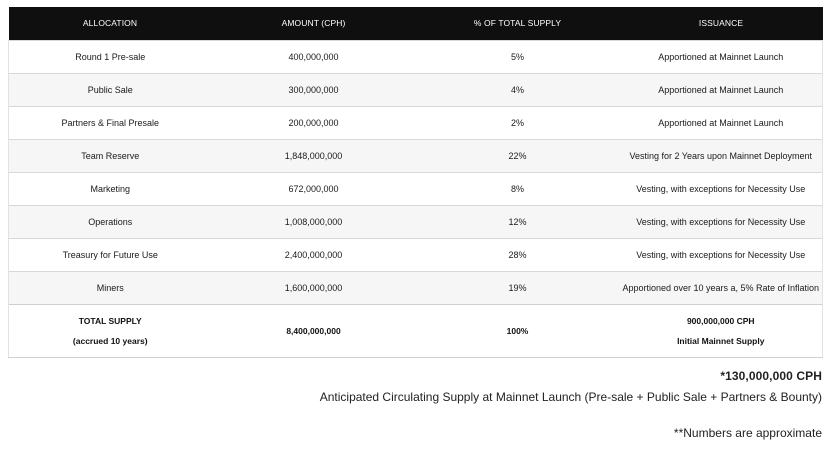 Image resolution: width=832 pixels, height=450 pixels. I want to click on total-amount: 8,400,000,000, so click(313, 330).